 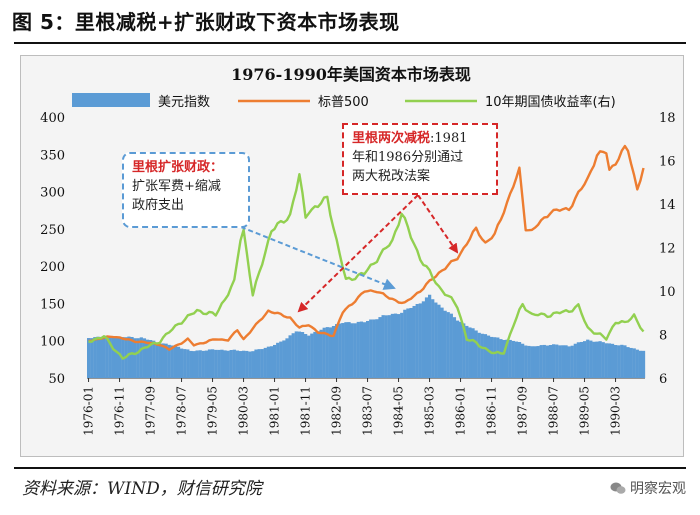 What do you see at coordinates (663, 379) in the screenshot?
I see `y-right-tick-label: 6` at bounding box center [663, 379].